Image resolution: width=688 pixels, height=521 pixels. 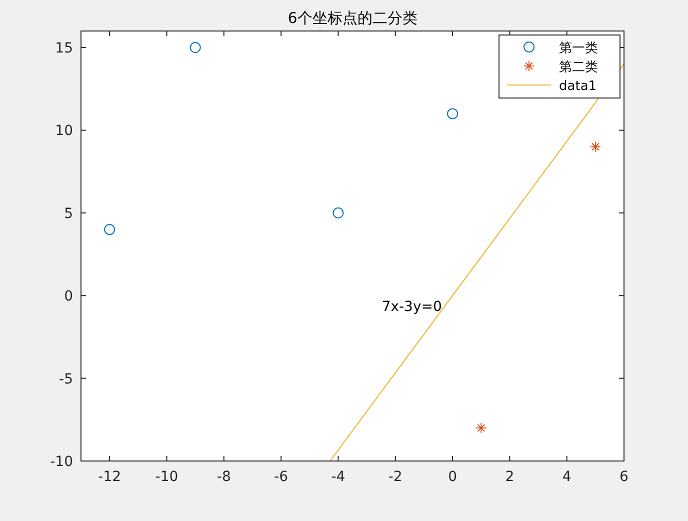 I want to click on x-tick-label: 6, so click(x=624, y=477).